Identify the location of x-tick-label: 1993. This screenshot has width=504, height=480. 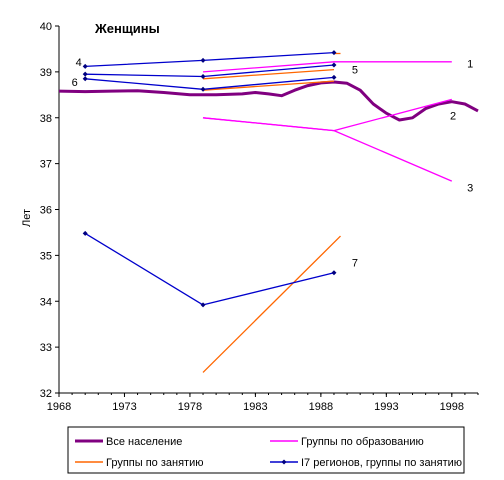
(386, 407).